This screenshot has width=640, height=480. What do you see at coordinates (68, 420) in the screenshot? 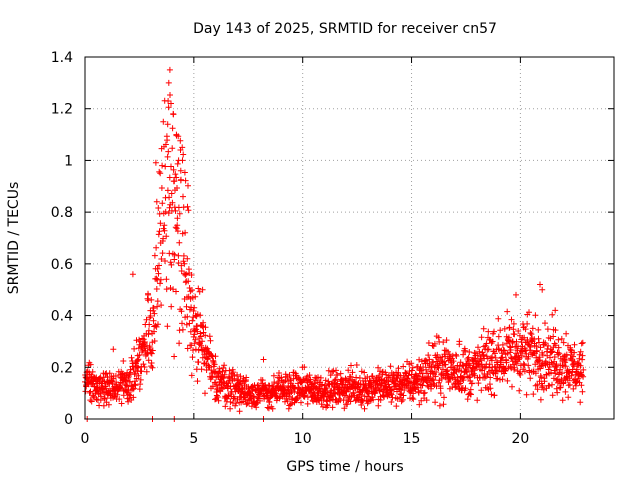
I see `y-tick-label: 0` at bounding box center [68, 420].